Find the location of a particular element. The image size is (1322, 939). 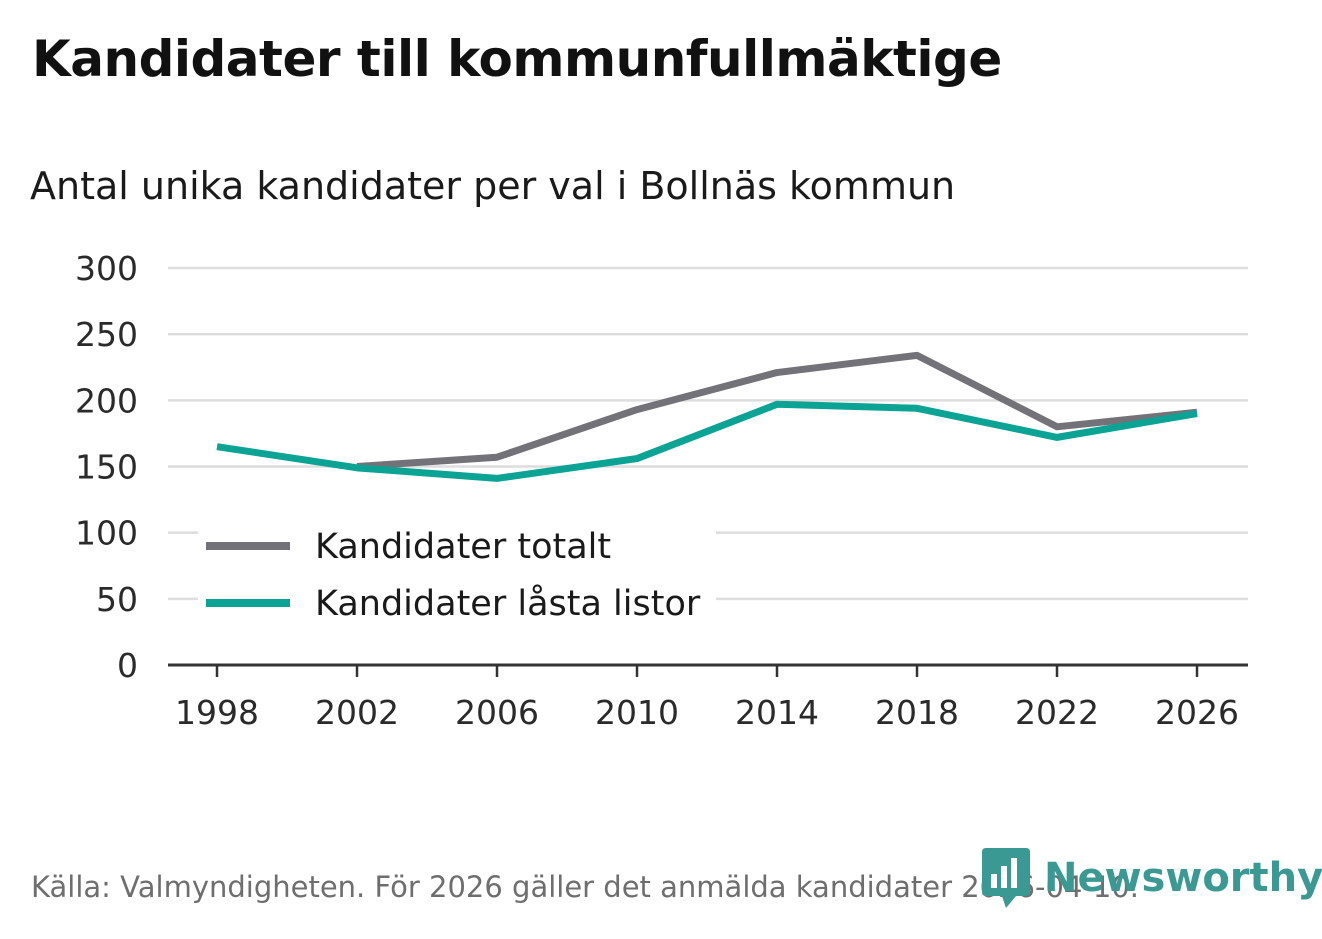

legend: Kandidater totalt Kandidater låsta listor is located at coordinates (457, 578).